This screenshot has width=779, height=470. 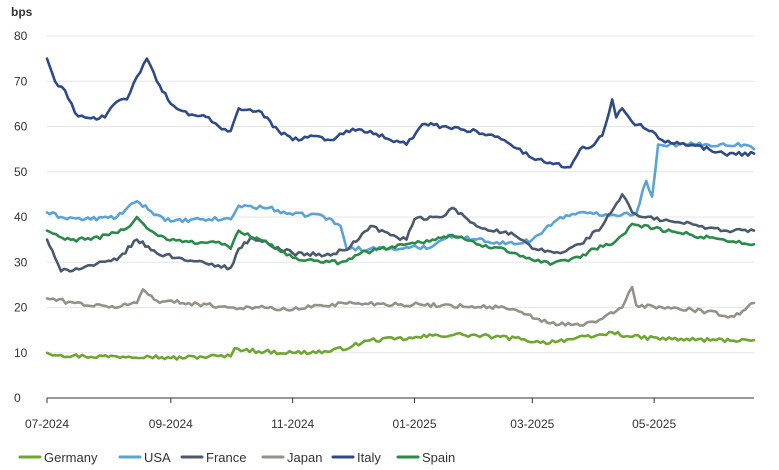 I want to click on legend-label-italy: Italy, so click(x=369, y=457).